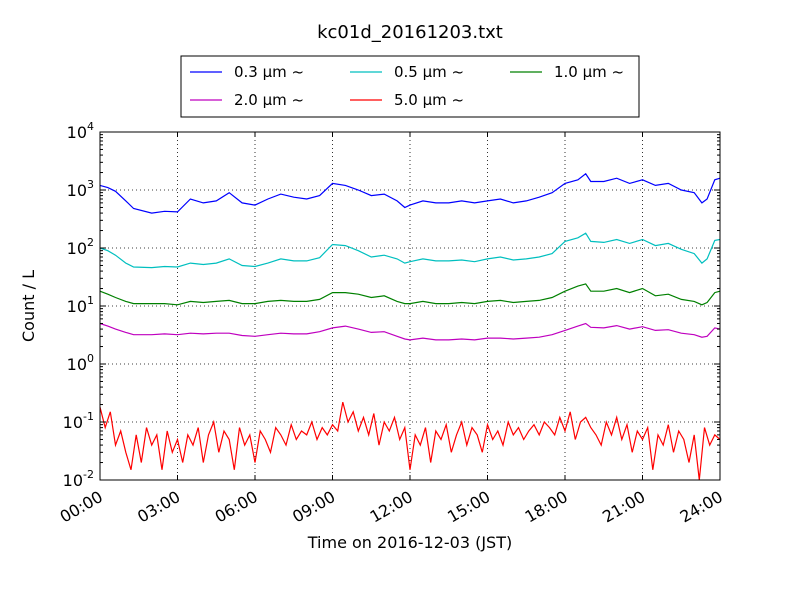  What do you see at coordinates (80, 131) in the screenshot?
I see `y-tick-label: 10⁴` at bounding box center [80, 131].